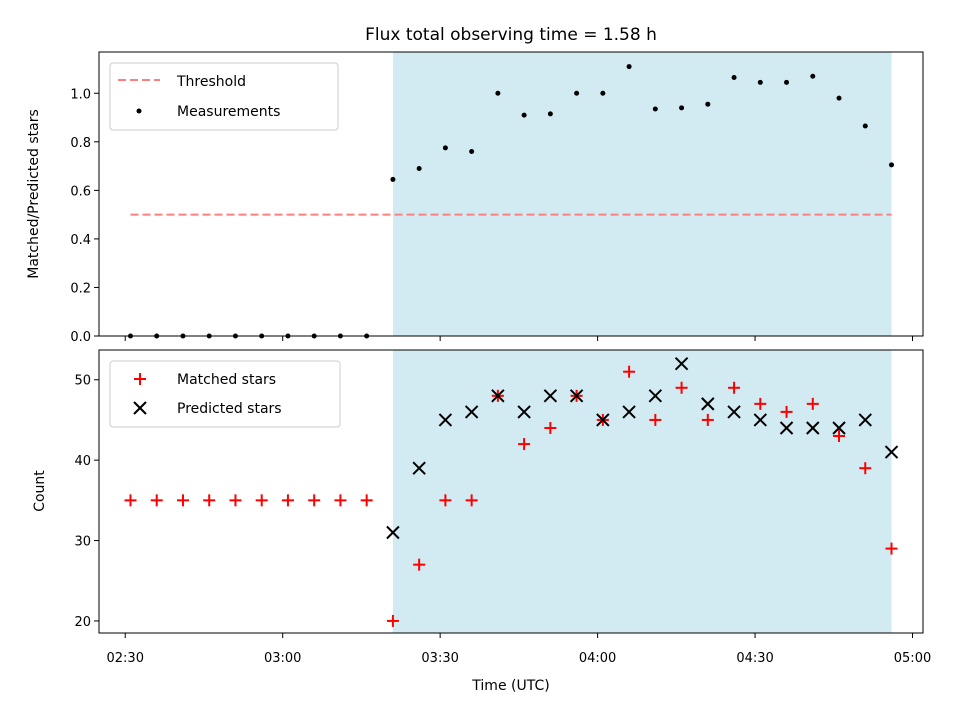  I want to click on legend-measurements-label: Measurements, so click(228, 112).